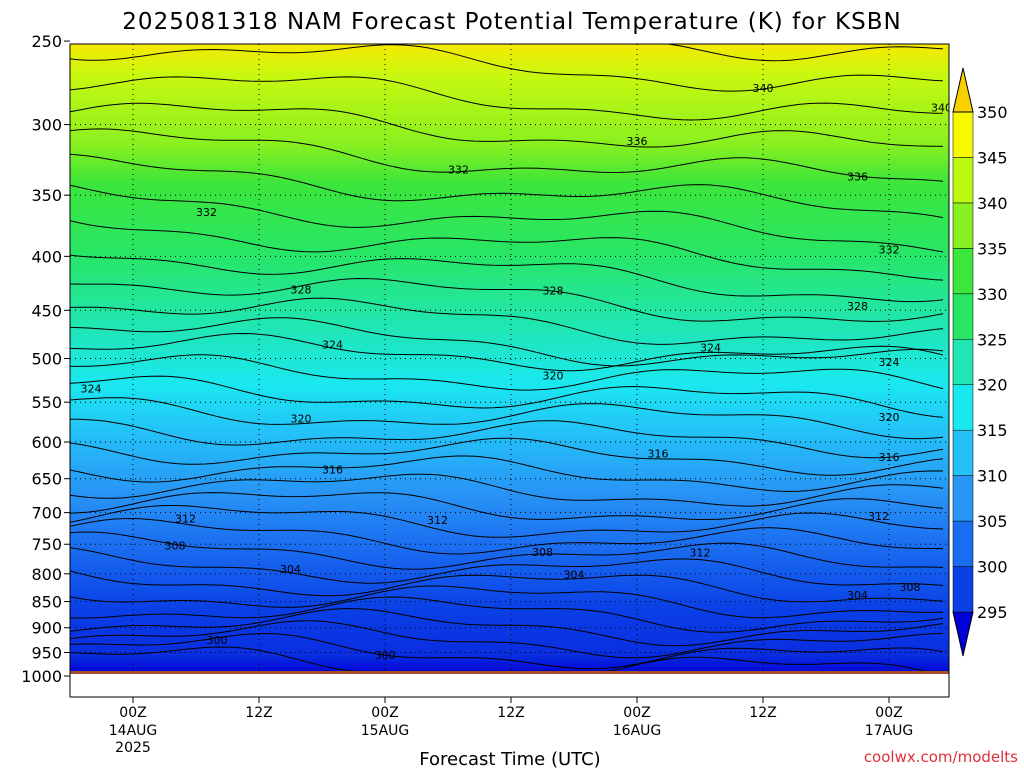  Describe the element at coordinates (133, 731) in the screenshot. I see `x-tick-date: 14AUG` at that location.